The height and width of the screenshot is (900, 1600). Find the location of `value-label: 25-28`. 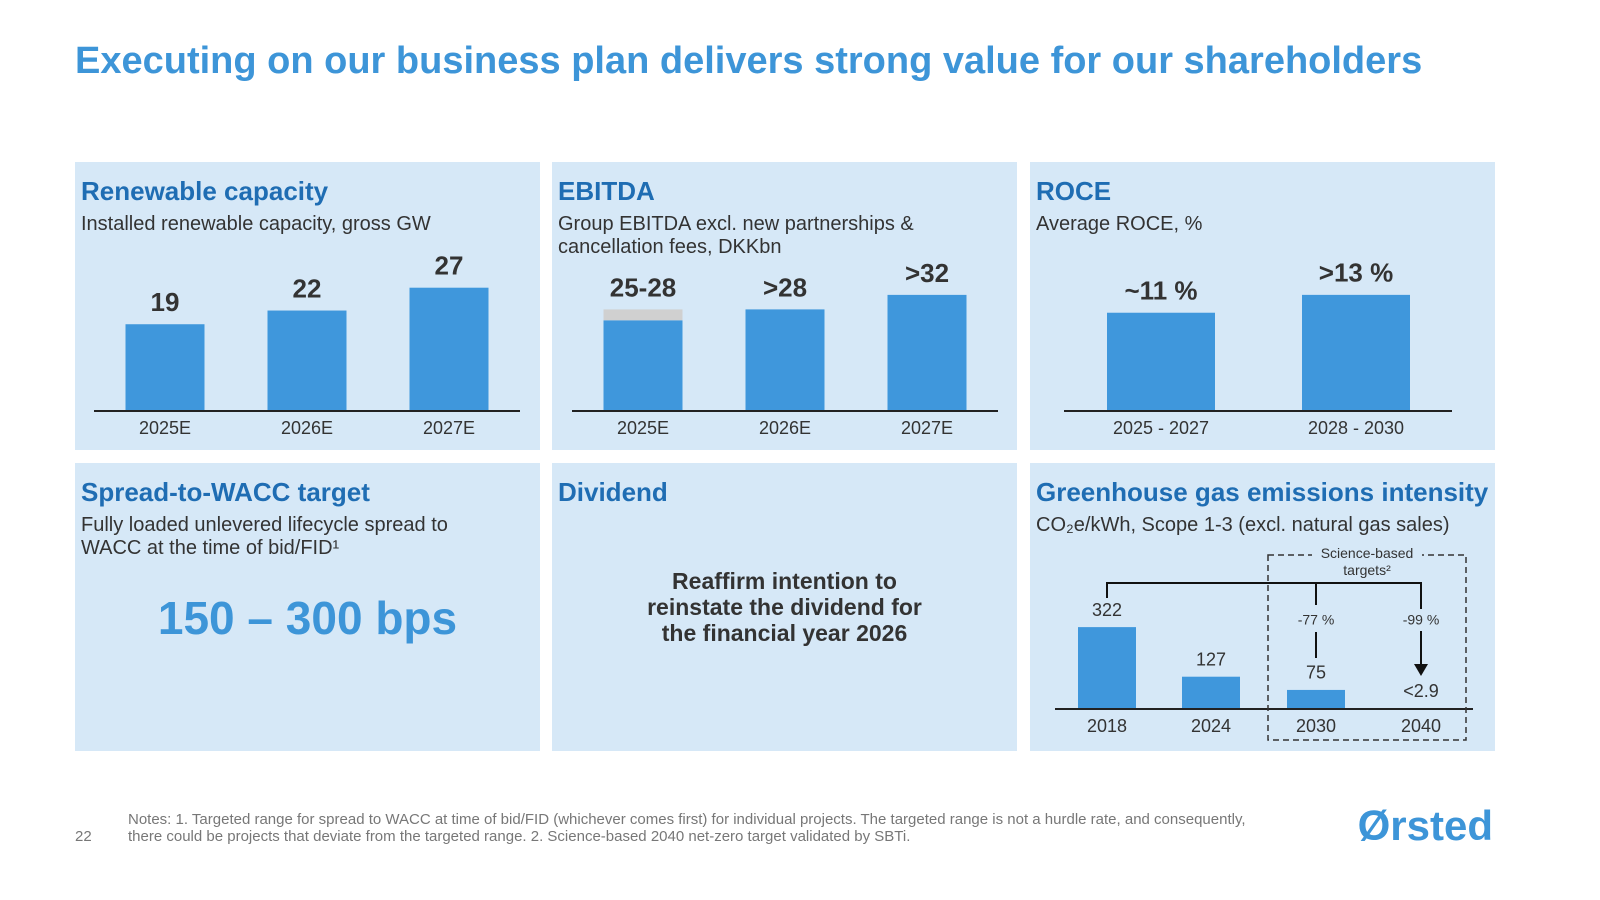

value-label: 25-28 is located at coordinates (643, 287).